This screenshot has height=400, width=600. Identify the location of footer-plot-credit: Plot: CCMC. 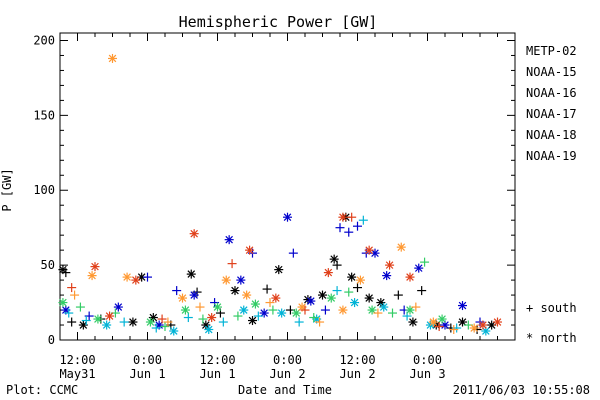
(42, 390).